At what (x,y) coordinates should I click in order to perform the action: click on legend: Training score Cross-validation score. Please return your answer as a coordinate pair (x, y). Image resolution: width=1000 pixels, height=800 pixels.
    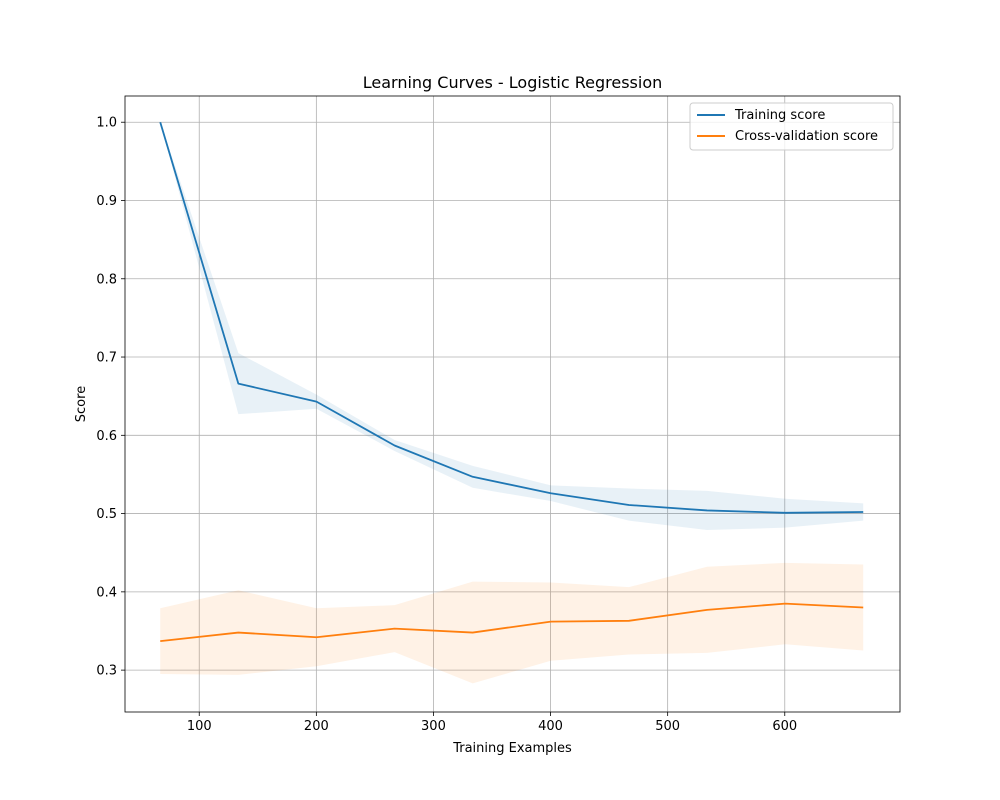
    Looking at the image, I should click on (791, 126).